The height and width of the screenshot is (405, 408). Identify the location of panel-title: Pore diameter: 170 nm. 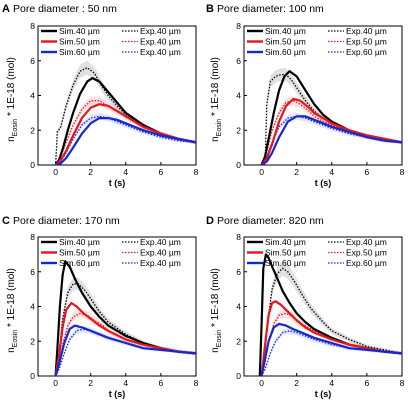
(66, 221).